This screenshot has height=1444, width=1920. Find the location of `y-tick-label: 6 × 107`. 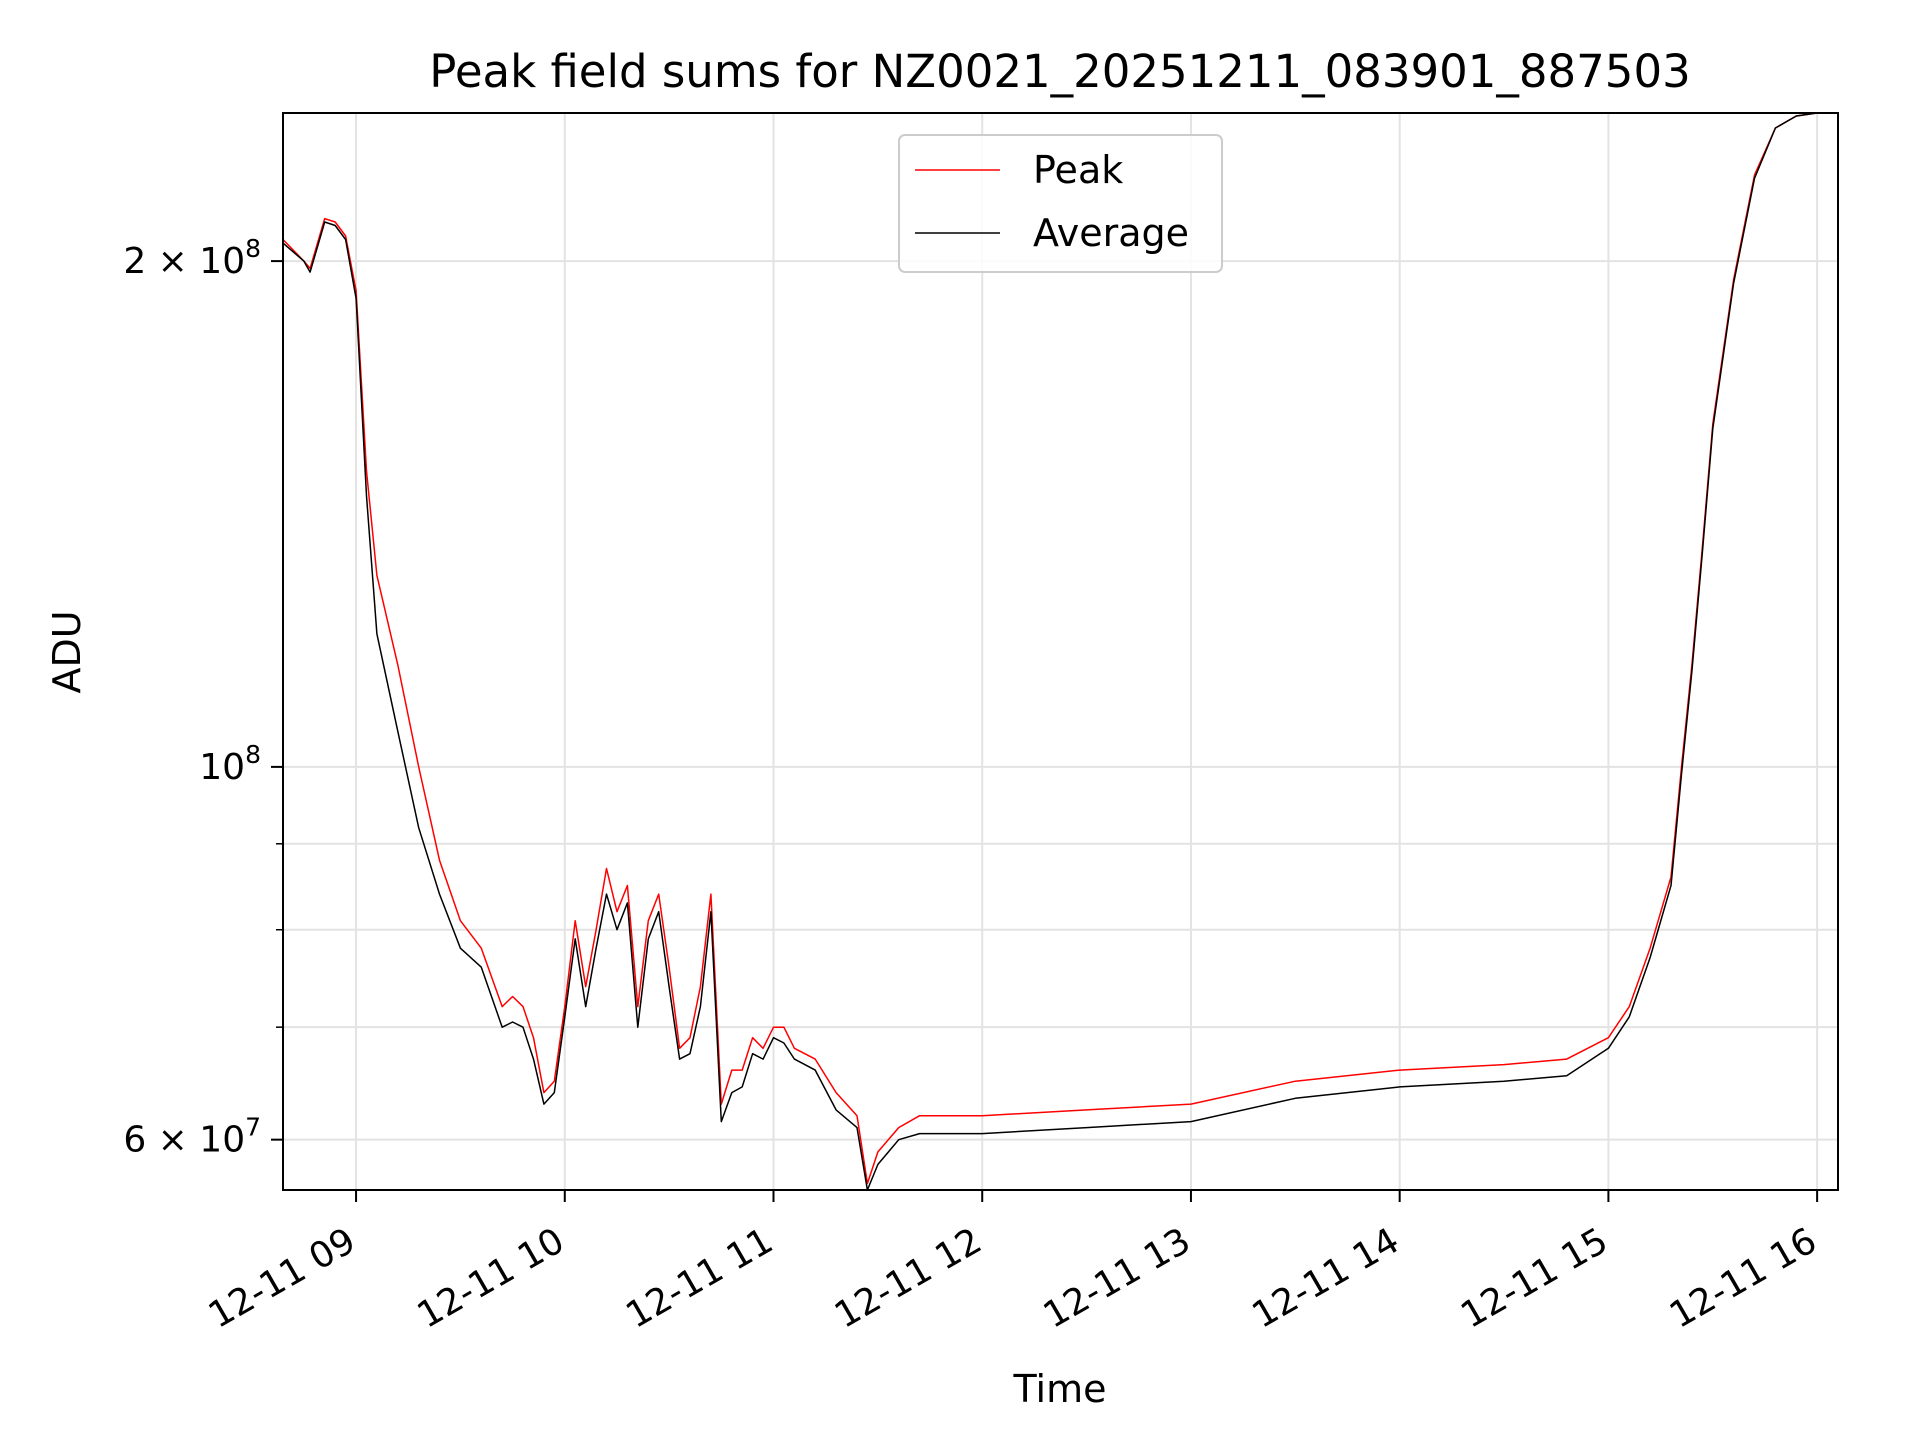

y-tick-label: 6 × 107 is located at coordinates (192, 1137).